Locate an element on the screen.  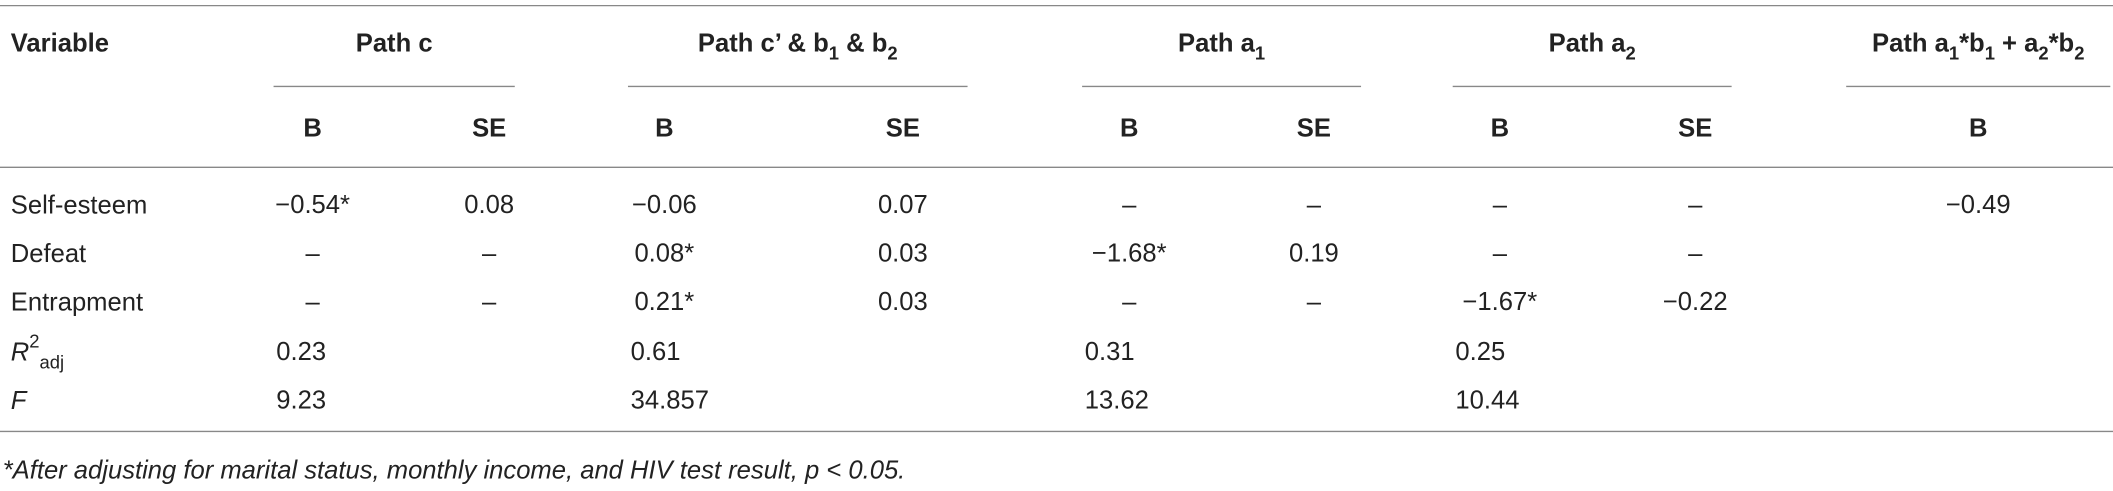
subscript: adj is located at coordinates (52, 362).